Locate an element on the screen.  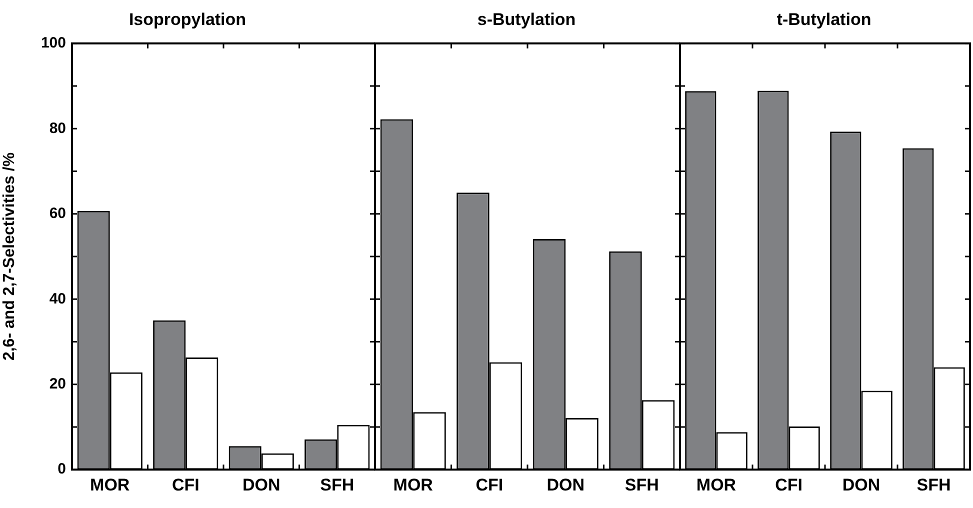
y-tick-label: 60 is located at coordinates (57, 213).